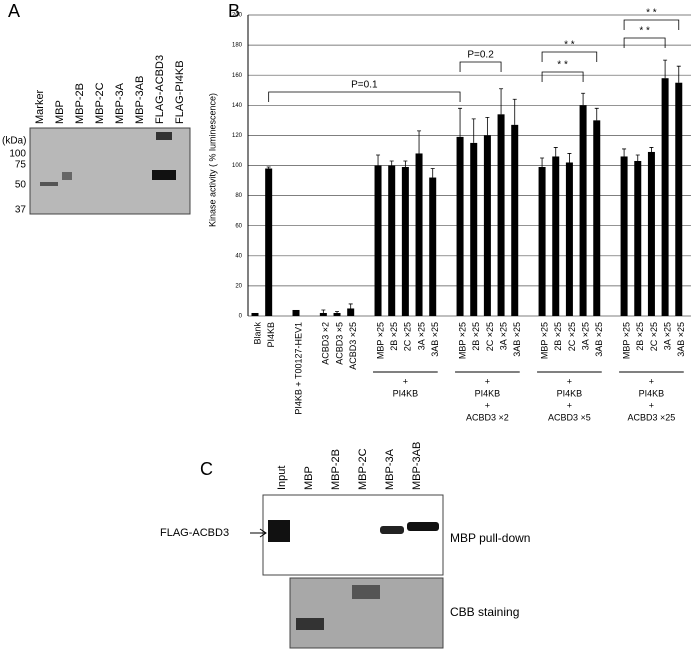 The height and width of the screenshot is (649, 691). I want to click on y-tick-label: 160, so click(237, 76).